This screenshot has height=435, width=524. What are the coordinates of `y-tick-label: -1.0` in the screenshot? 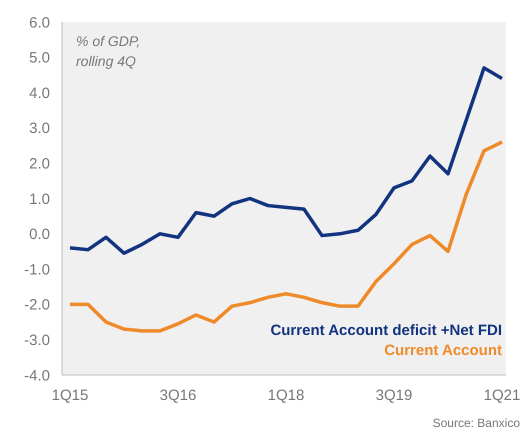 It's located at (37, 269).